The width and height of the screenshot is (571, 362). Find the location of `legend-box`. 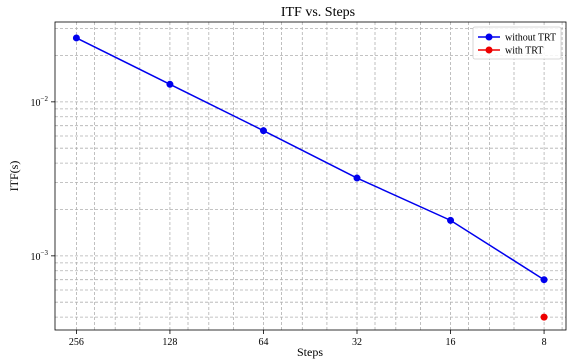

legend-box is located at coordinates (517, 43).